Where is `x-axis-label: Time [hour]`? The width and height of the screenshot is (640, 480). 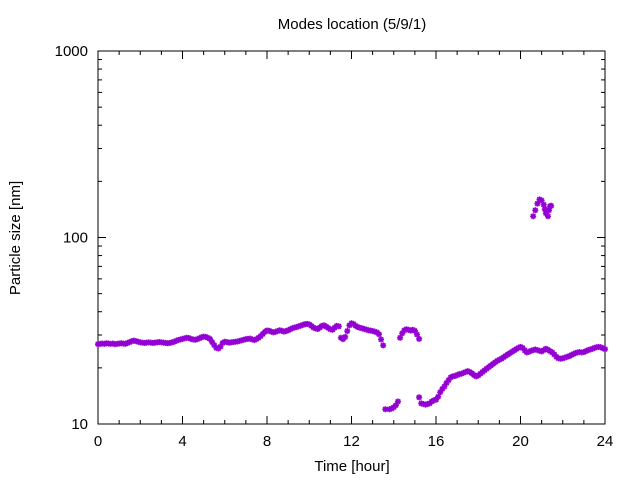 x-axis-label: Time [hour] is located at coordinates (351, 466).